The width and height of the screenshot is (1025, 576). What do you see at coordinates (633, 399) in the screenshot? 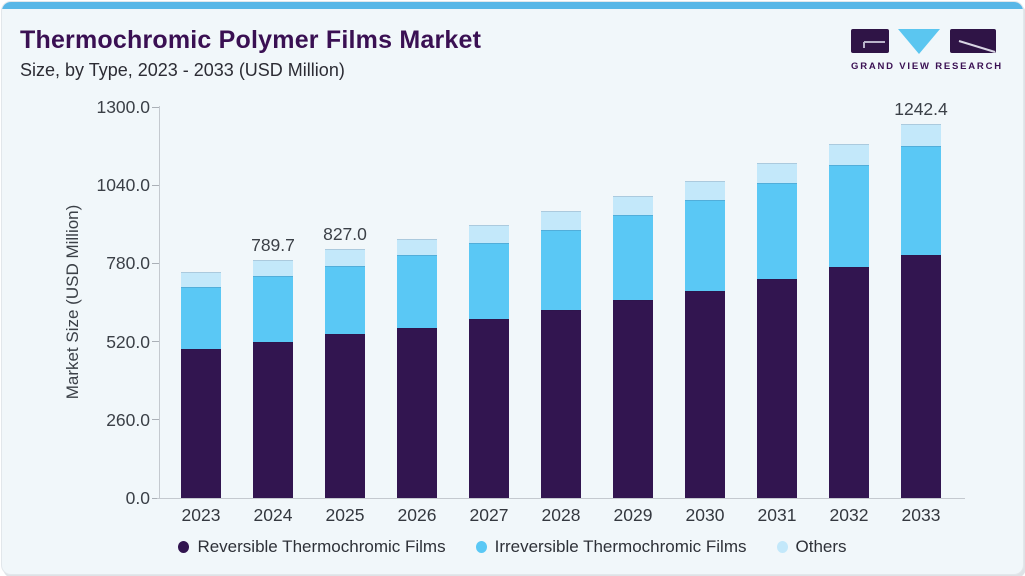
I see `bar-2029-reversible-thermochromic-films` at bounding box center [633, 399].